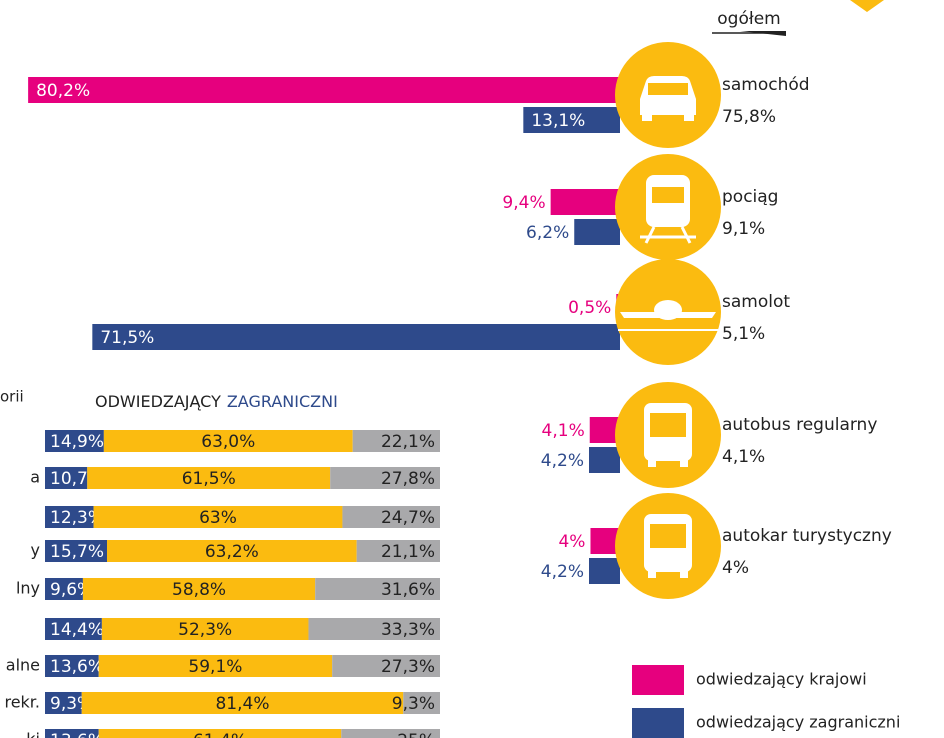  What do you see at coordinates (63, 91) in the screenshot?
I see `value-label: 80,2%` at bounding box center [63, 91].